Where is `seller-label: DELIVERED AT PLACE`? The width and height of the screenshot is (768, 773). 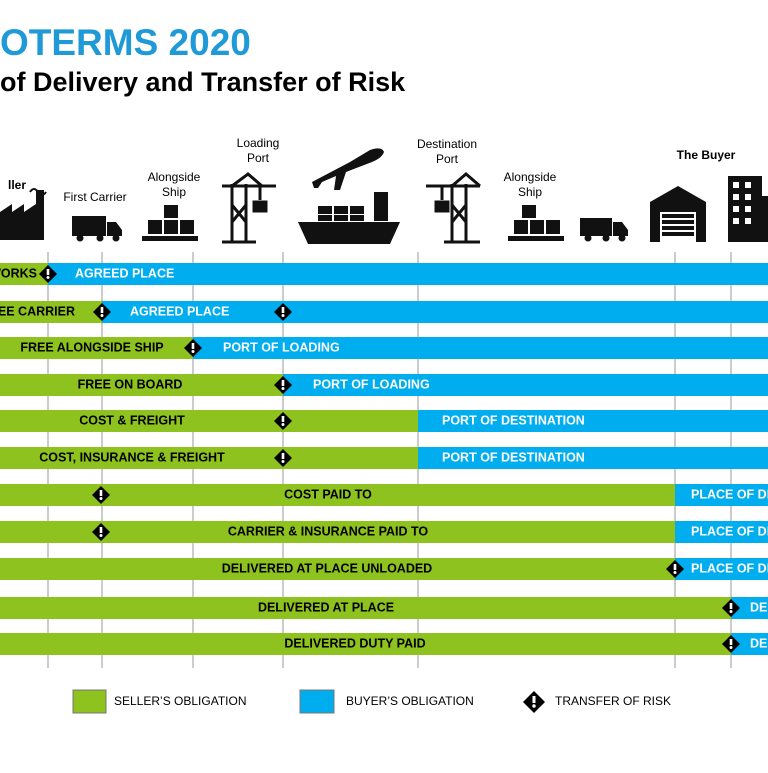
seller-label: DELIVERED AT PLACE is located at coordinates (326, 607).